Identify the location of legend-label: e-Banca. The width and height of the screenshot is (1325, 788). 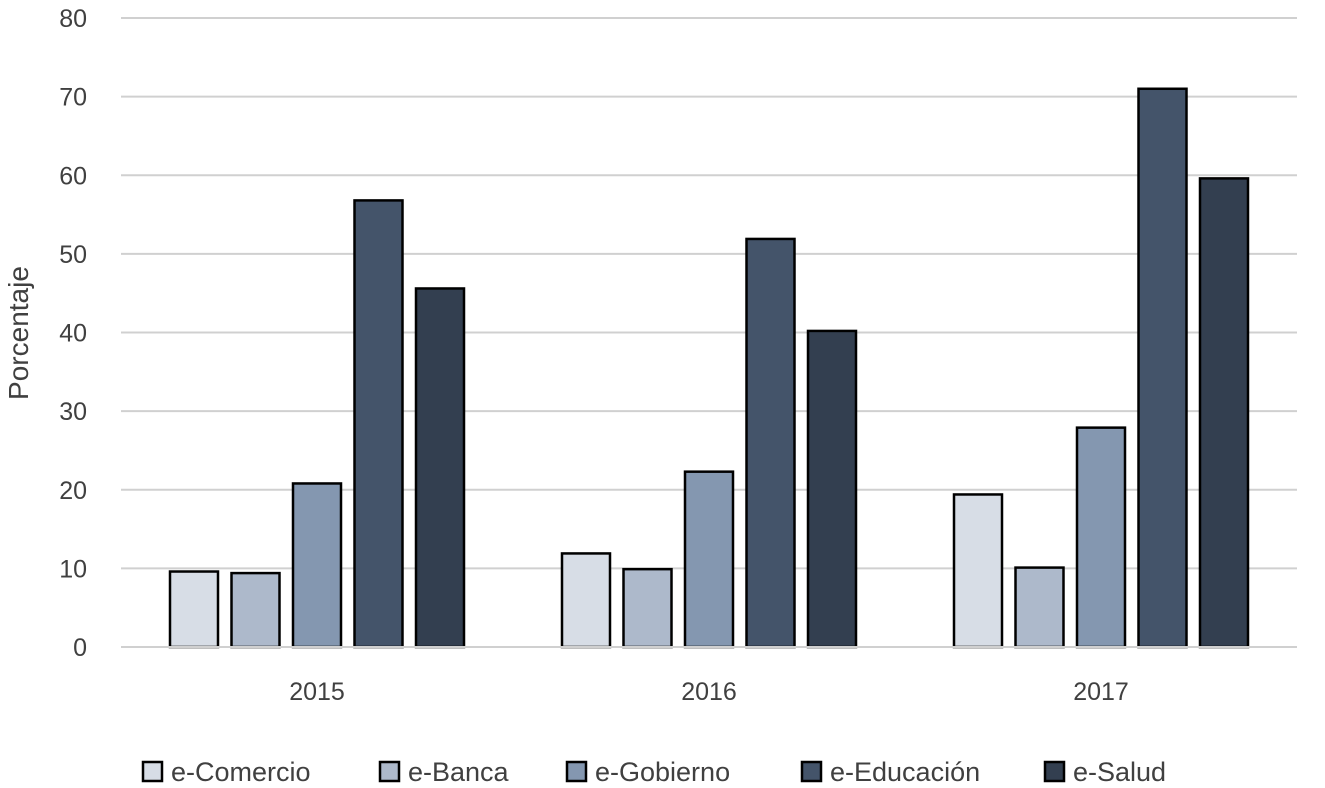
(459, 772).